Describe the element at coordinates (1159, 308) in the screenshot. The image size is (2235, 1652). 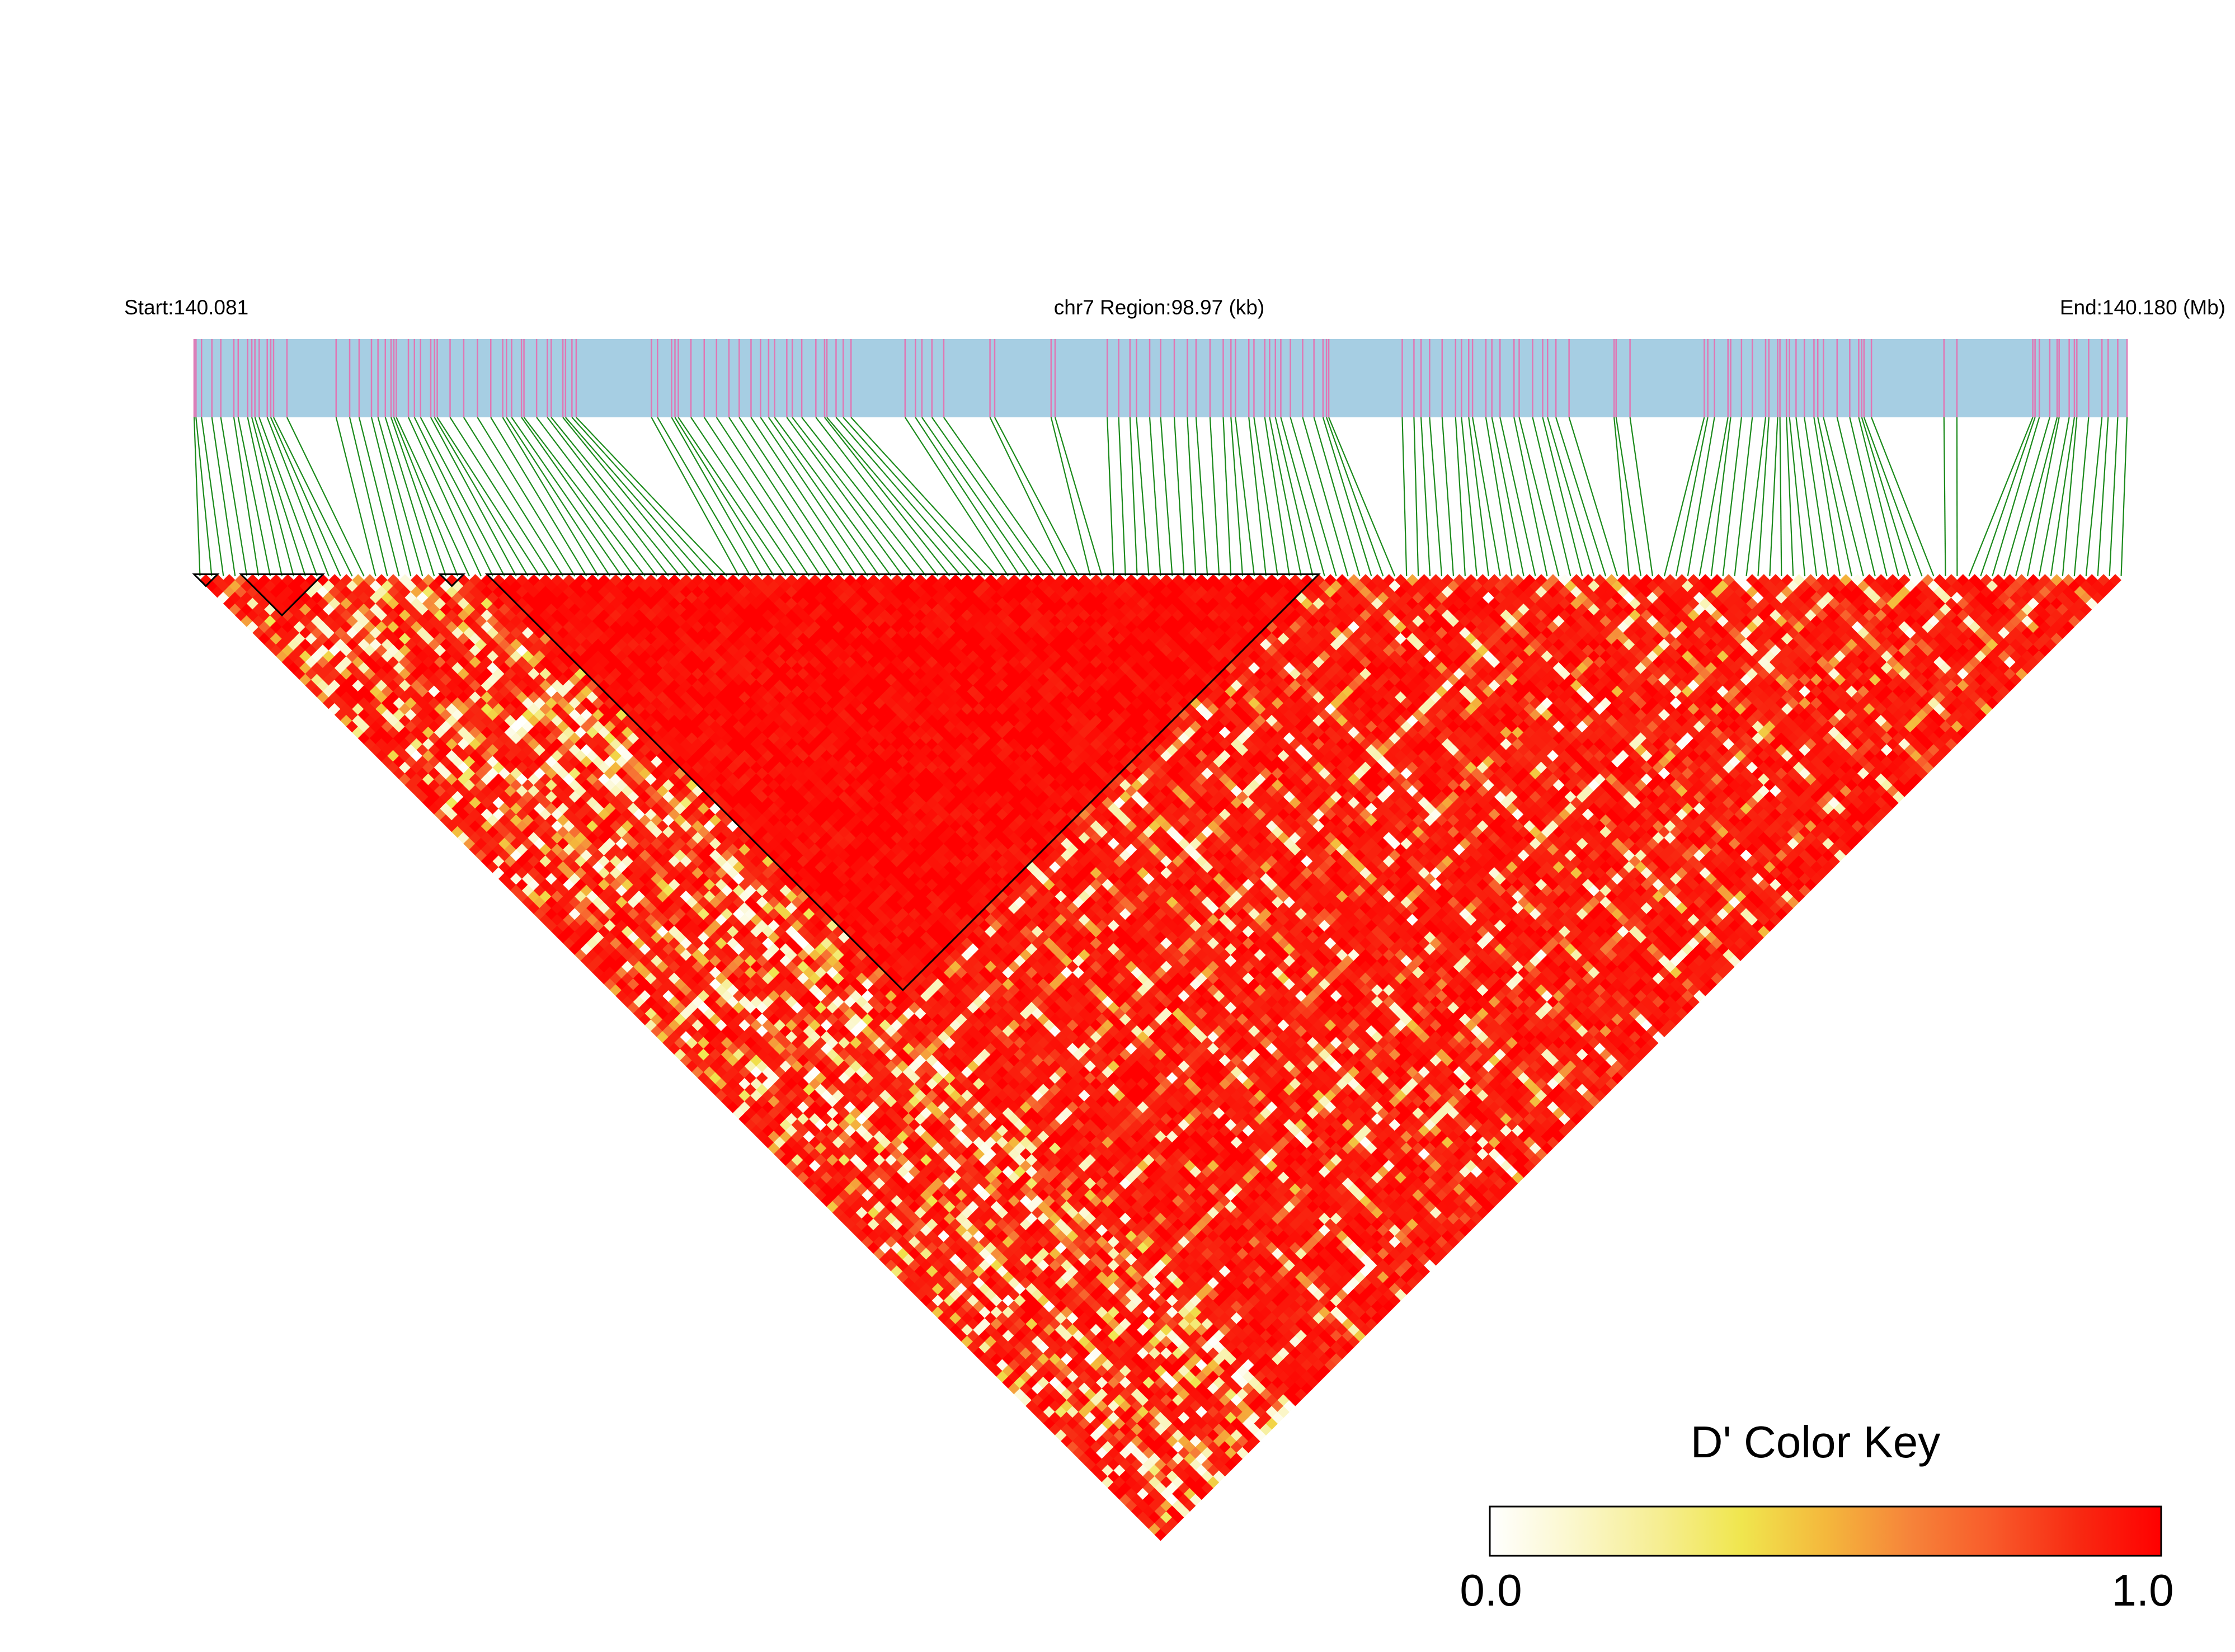
I see `region-title: chr7 Region:98.97 (kb)` at that location.